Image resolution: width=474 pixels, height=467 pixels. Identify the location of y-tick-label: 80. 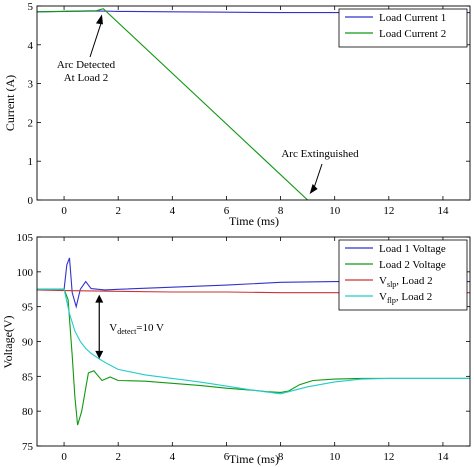
(28, 412).